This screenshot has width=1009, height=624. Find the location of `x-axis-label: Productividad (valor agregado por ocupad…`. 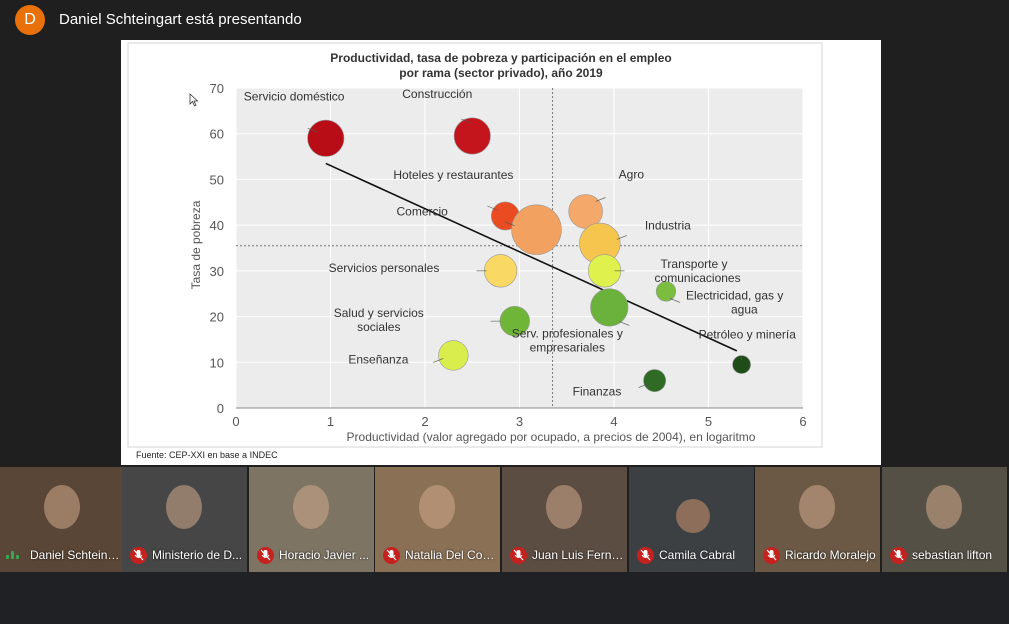

x-axis-label: Productividad (valor agregado por ocupad… is located at coordinates (551, 437).